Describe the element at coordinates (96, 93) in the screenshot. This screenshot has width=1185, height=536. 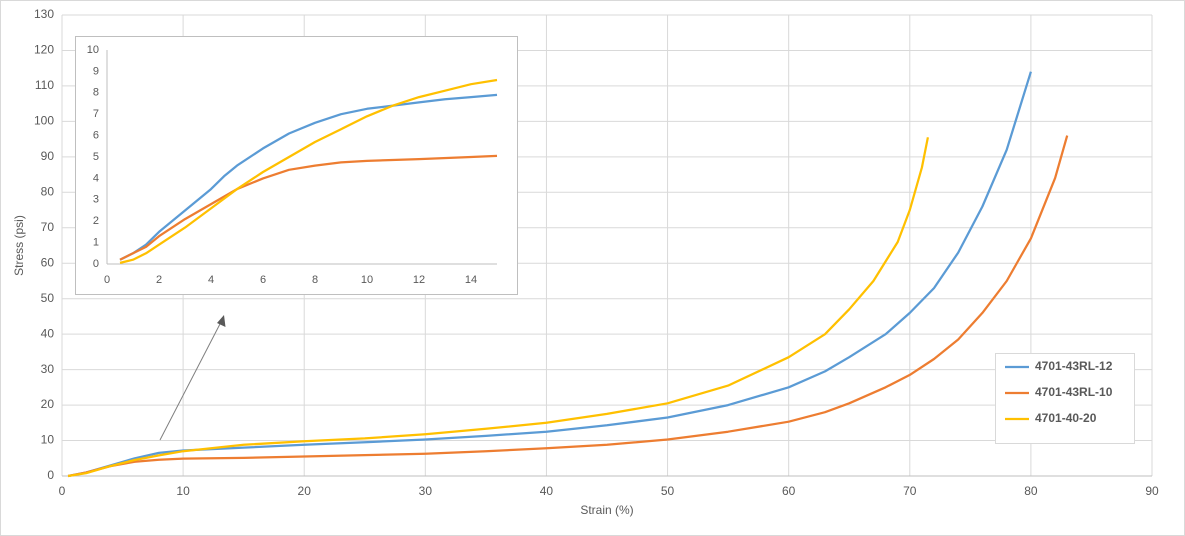
I see `y-tick-label: 8` at that location.